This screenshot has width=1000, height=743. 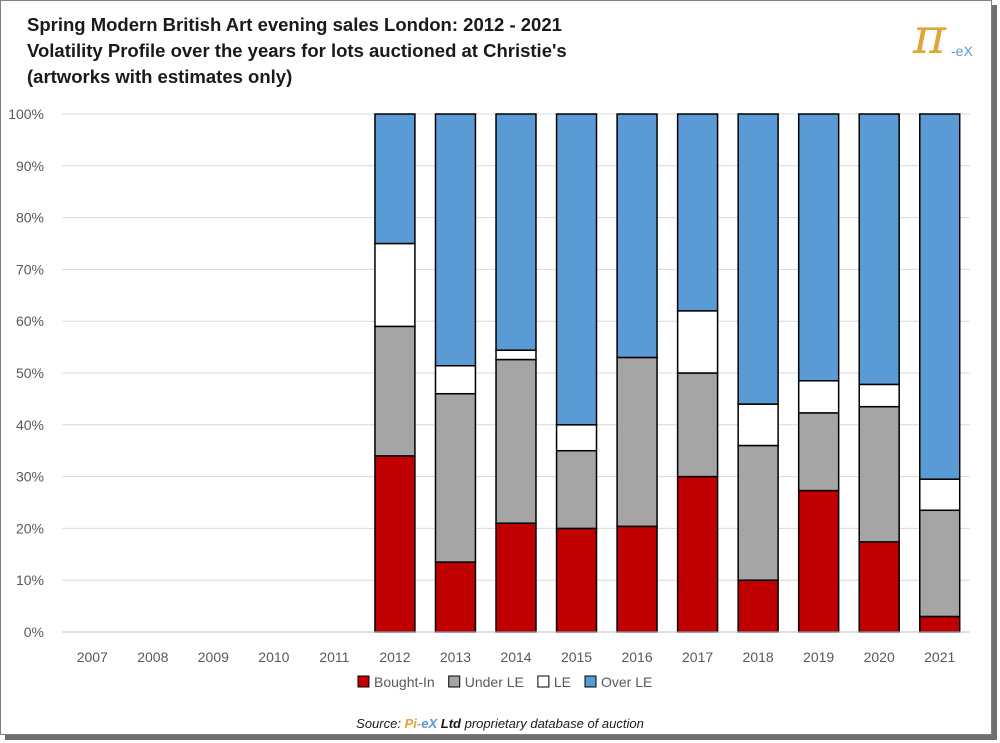 I want to click on x-tick-label: 2015, so click(x=576, y=657).